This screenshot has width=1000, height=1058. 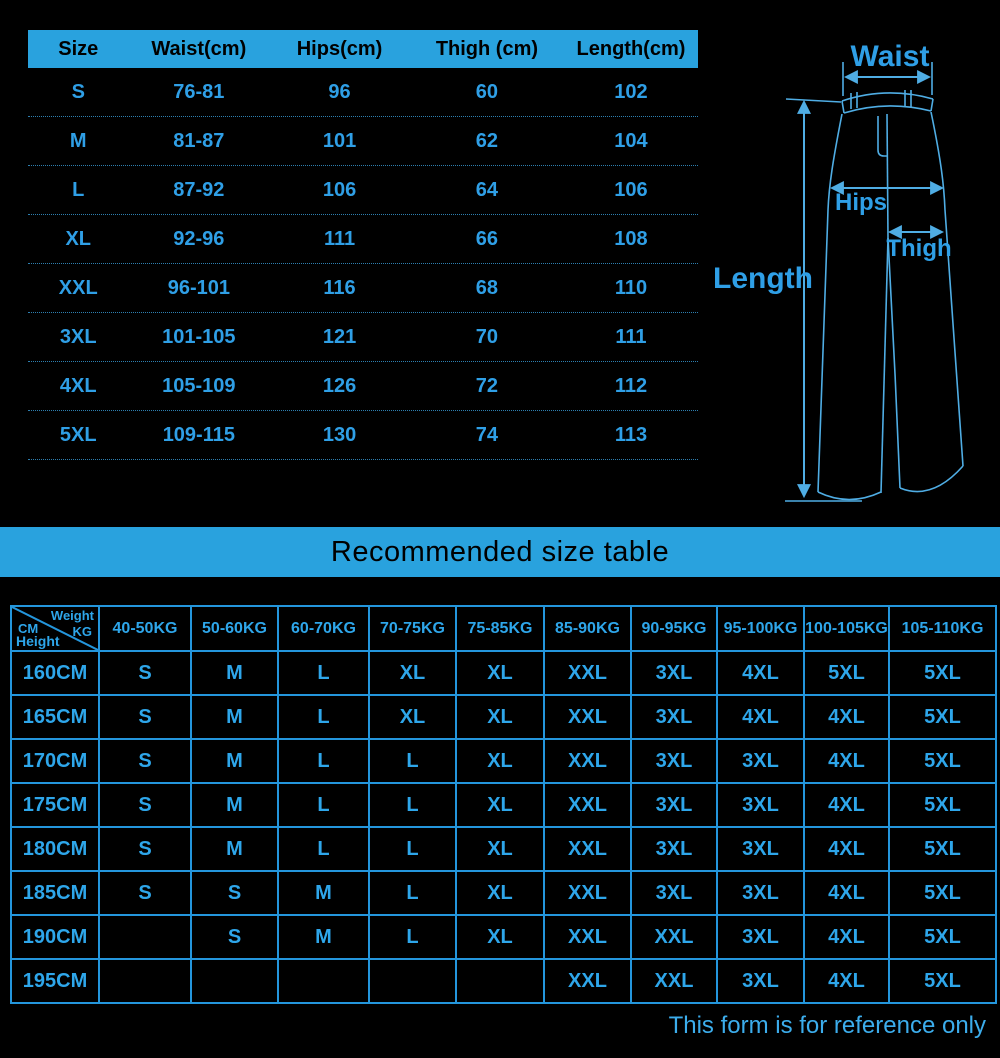 I want to click on measurement-cell: XL, so click(x=78, y=238).